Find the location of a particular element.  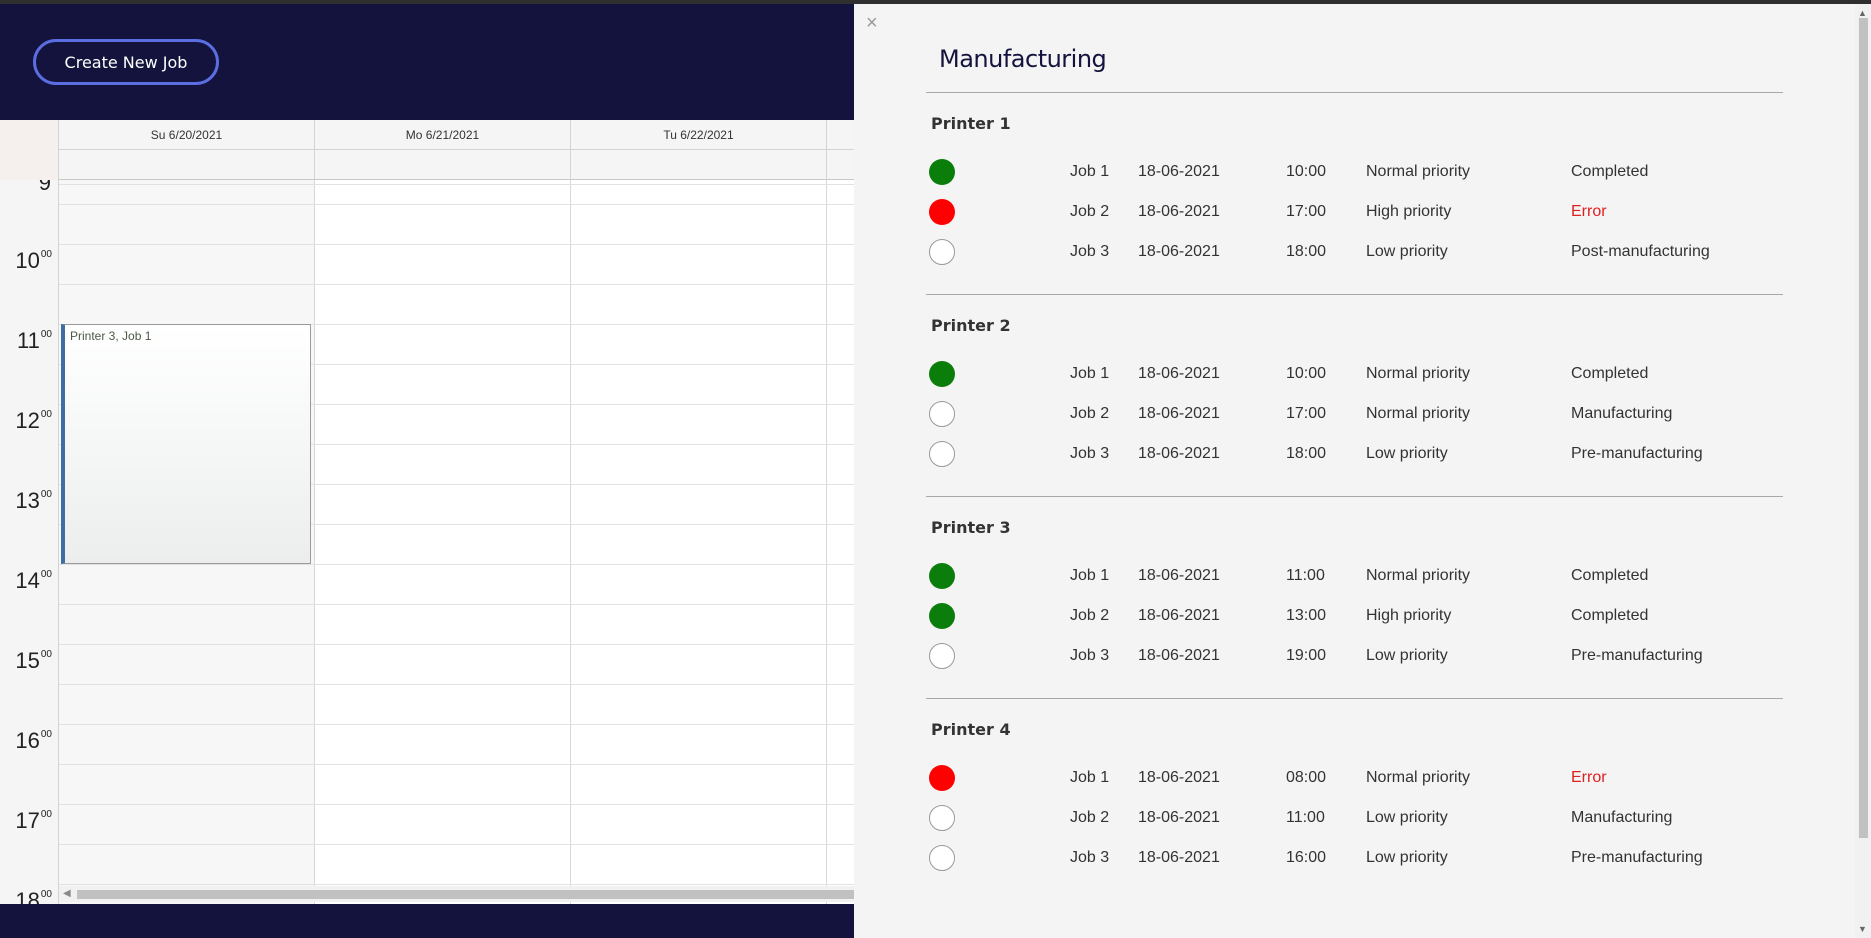

day-header-tuesday: Tu 6/22/2021 is located at coordinates (699, 135).